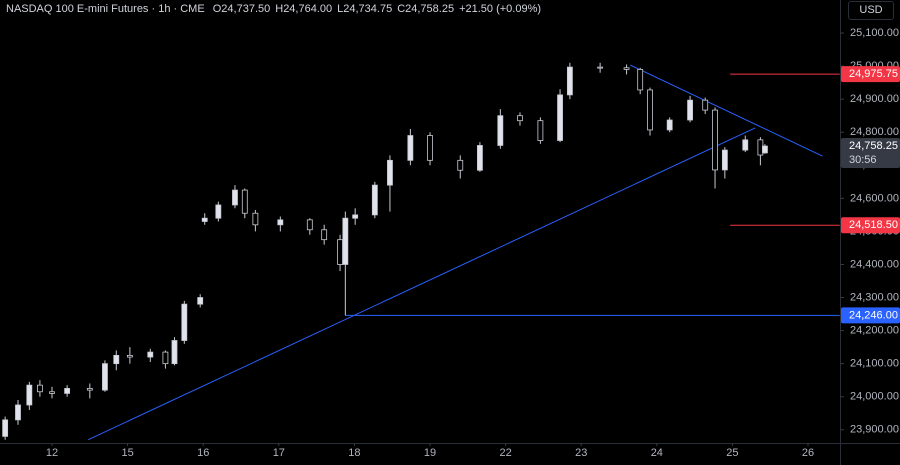 The width and height of the screenshot is (900, 465). I want to click on trend-line, so click(726, 110).